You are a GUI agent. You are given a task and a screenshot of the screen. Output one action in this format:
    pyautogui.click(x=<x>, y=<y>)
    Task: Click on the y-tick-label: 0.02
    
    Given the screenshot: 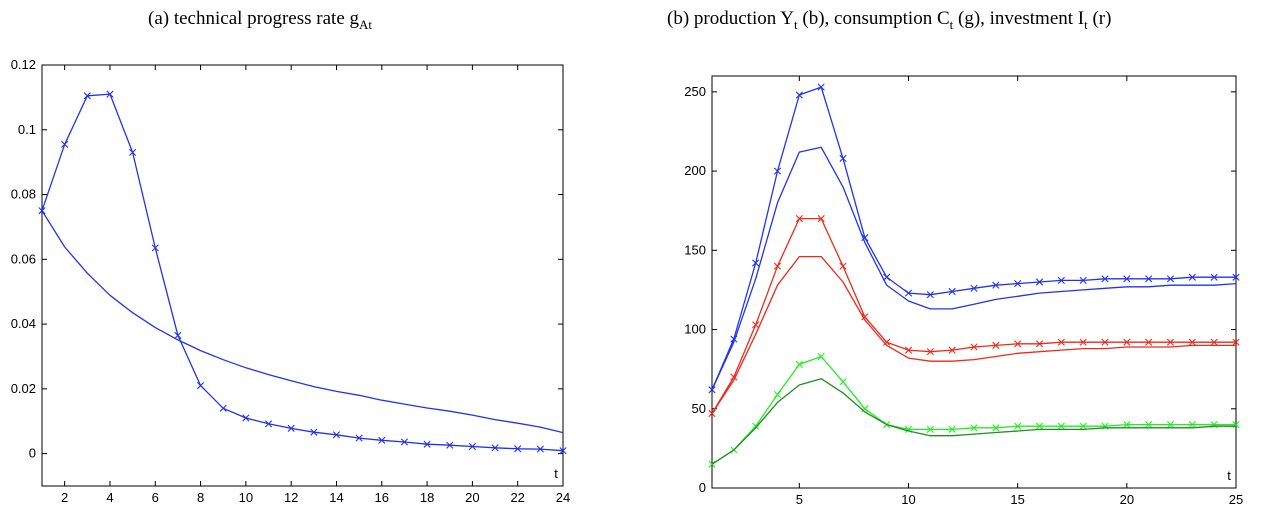 What is the action you would take?
    pyautogui.click(x=23, y=388)
    